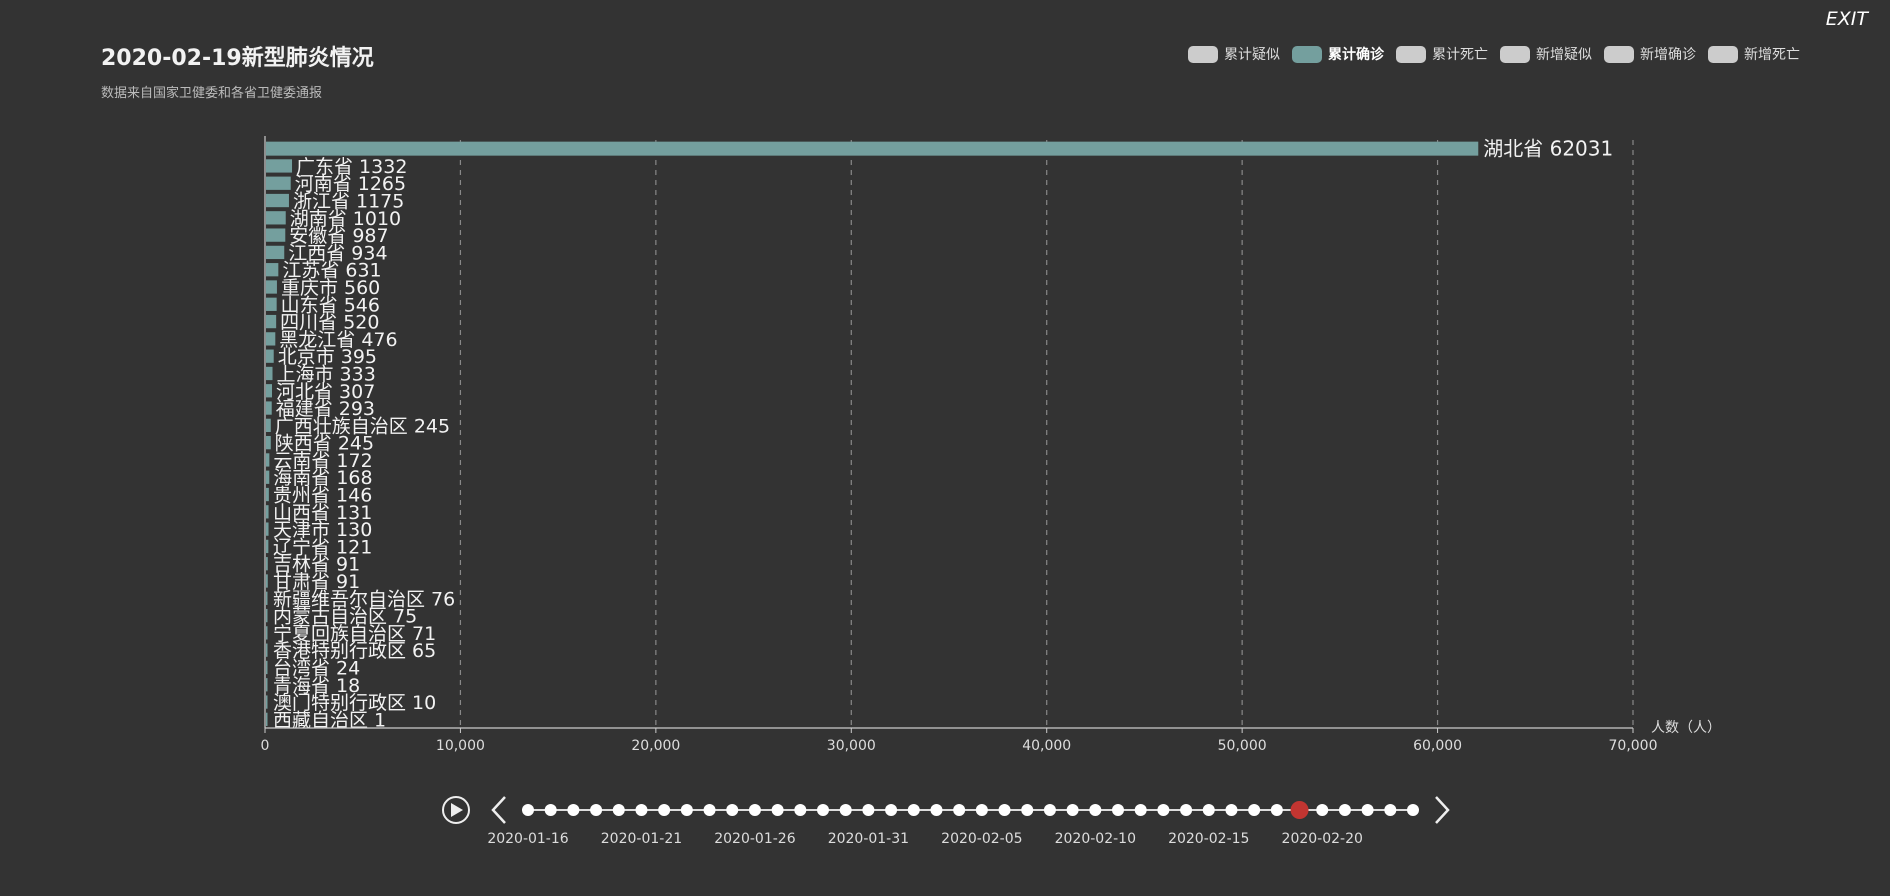 The height and width of the screenshot is (896, 1890). Describe the element at coordinates (1548, 149) in the screenshot. I see `bar-label: 湖北省 62031` at that location.